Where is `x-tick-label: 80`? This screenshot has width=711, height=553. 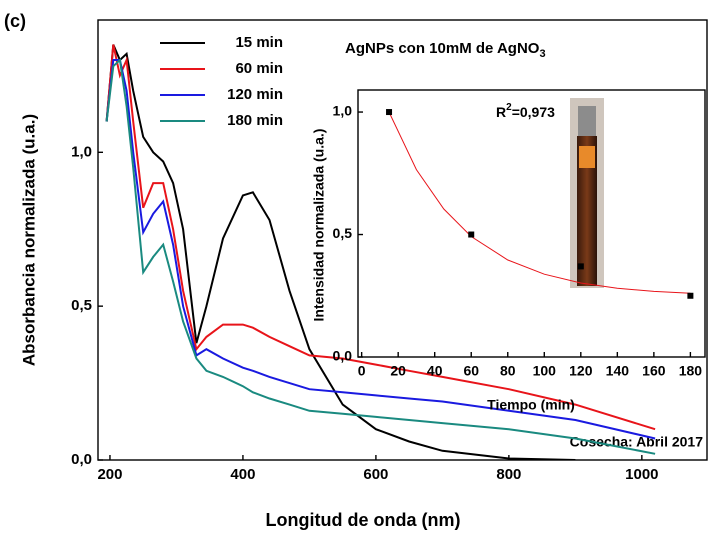
x-tick-label: 80 is located at coordinates (508, 371).